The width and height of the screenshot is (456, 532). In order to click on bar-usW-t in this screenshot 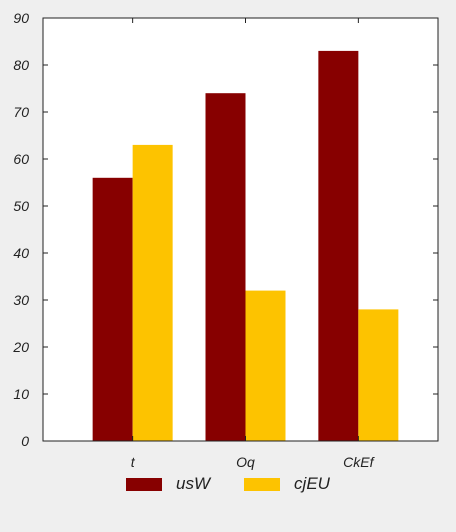, I will do `click(112, 309)`.